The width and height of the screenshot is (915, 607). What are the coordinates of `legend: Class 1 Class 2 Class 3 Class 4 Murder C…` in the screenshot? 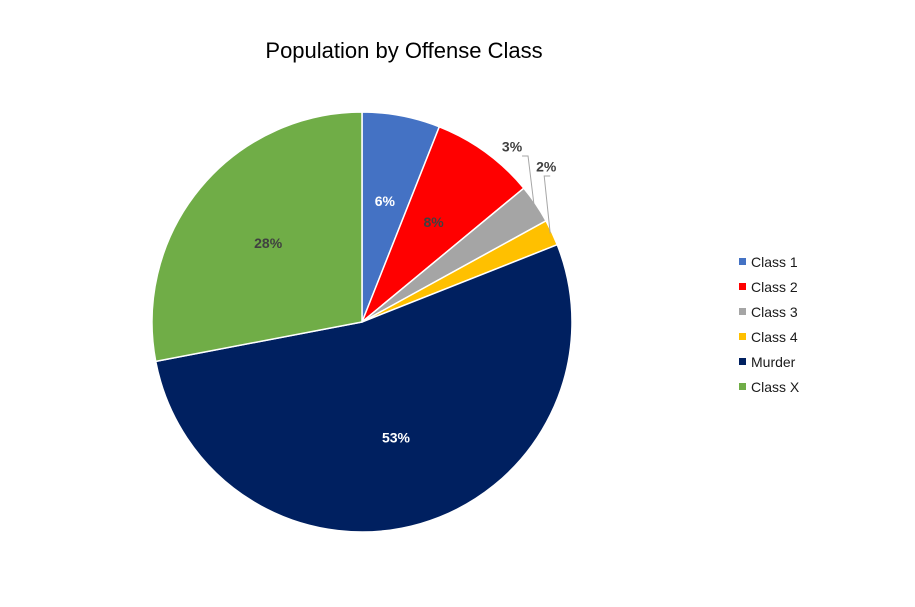 It's located at (769, 324).